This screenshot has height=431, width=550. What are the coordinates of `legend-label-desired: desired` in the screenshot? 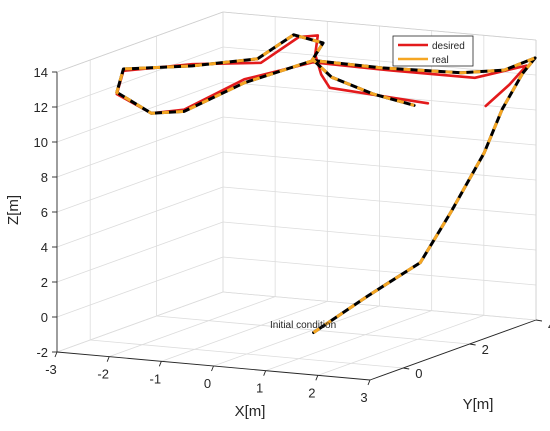 It's located at (448, 46).